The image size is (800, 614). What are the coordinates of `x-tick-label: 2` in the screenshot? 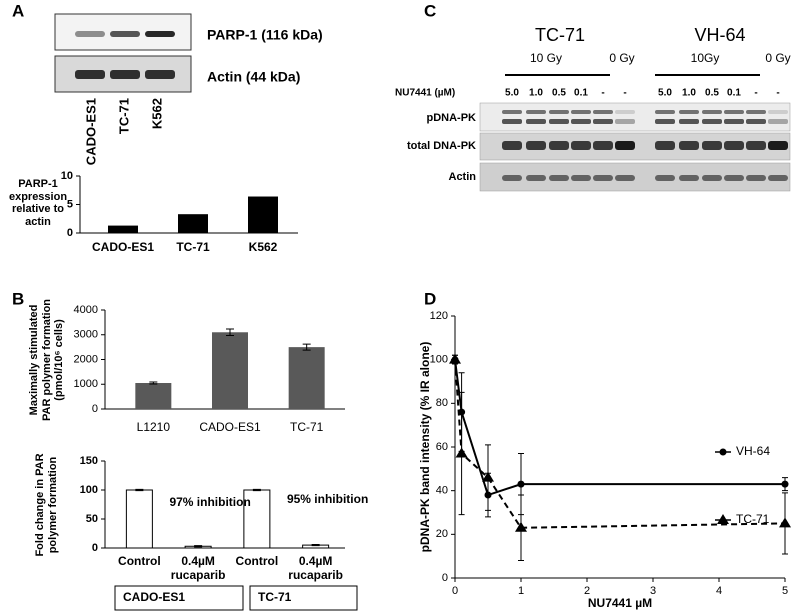 It's located at (587, 591).